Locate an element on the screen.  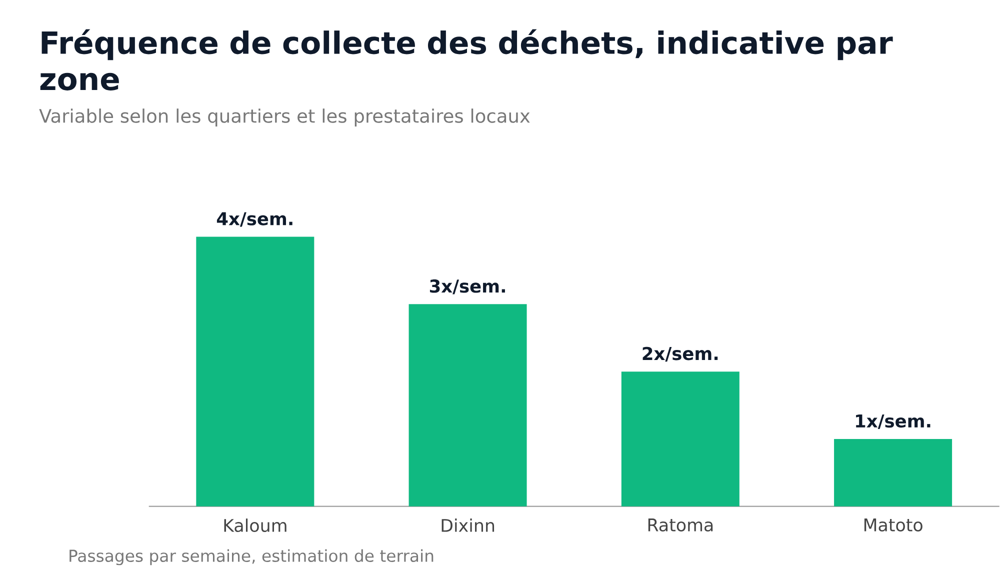
x-tick-label: Dixinn is located at coordinates (468, 525).